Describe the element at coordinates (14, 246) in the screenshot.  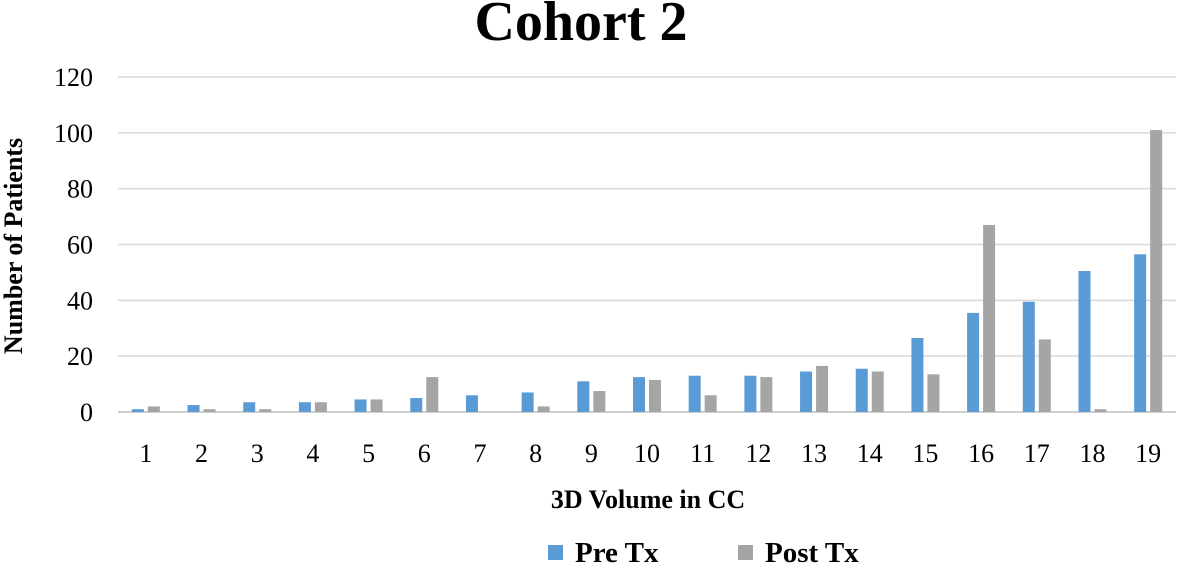
I see `y-axis-label: Number of Patients` at that location.